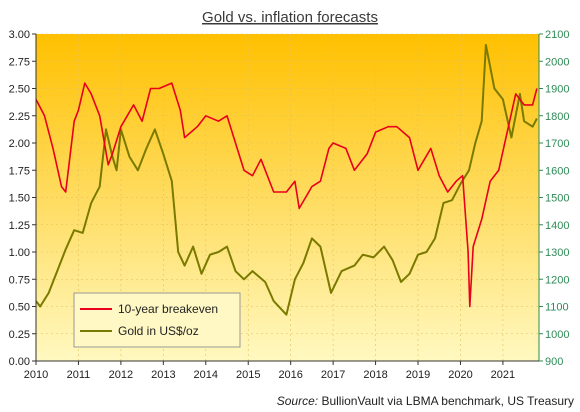 The width and height of the screenshot is (580, 412). What do you see at coordinates (557, 335) in the screenshot?
I see `right-tick-label: 1000` at bounding box center [557, 335].